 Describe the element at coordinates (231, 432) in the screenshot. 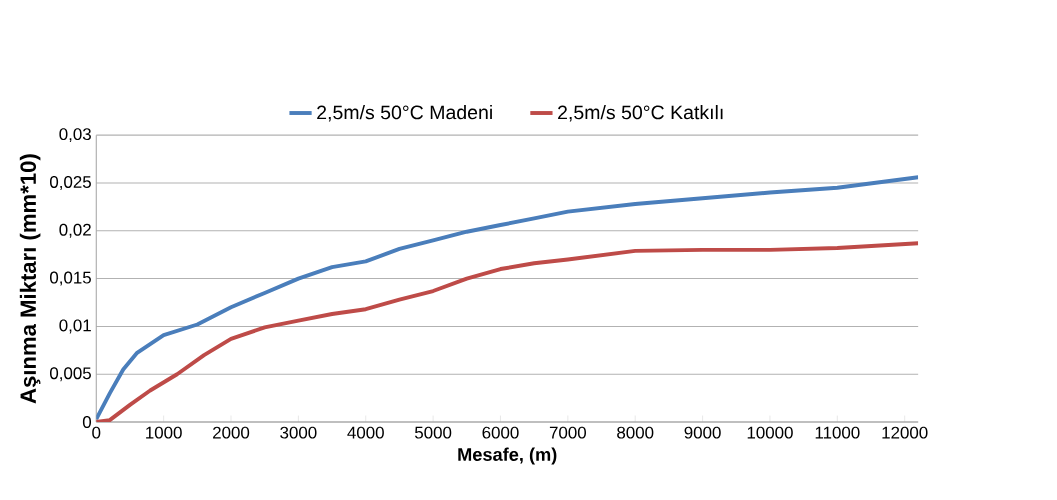

I see `x-tick-label: 2000` at that location.